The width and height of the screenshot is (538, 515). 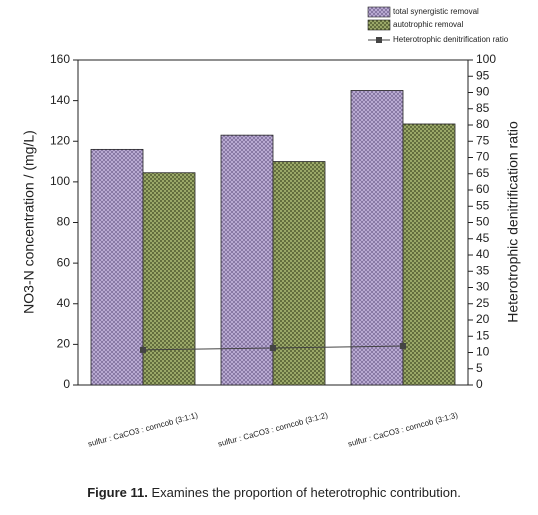 I want to click on y2-tick-label: 0, so click(x=479, y=384).